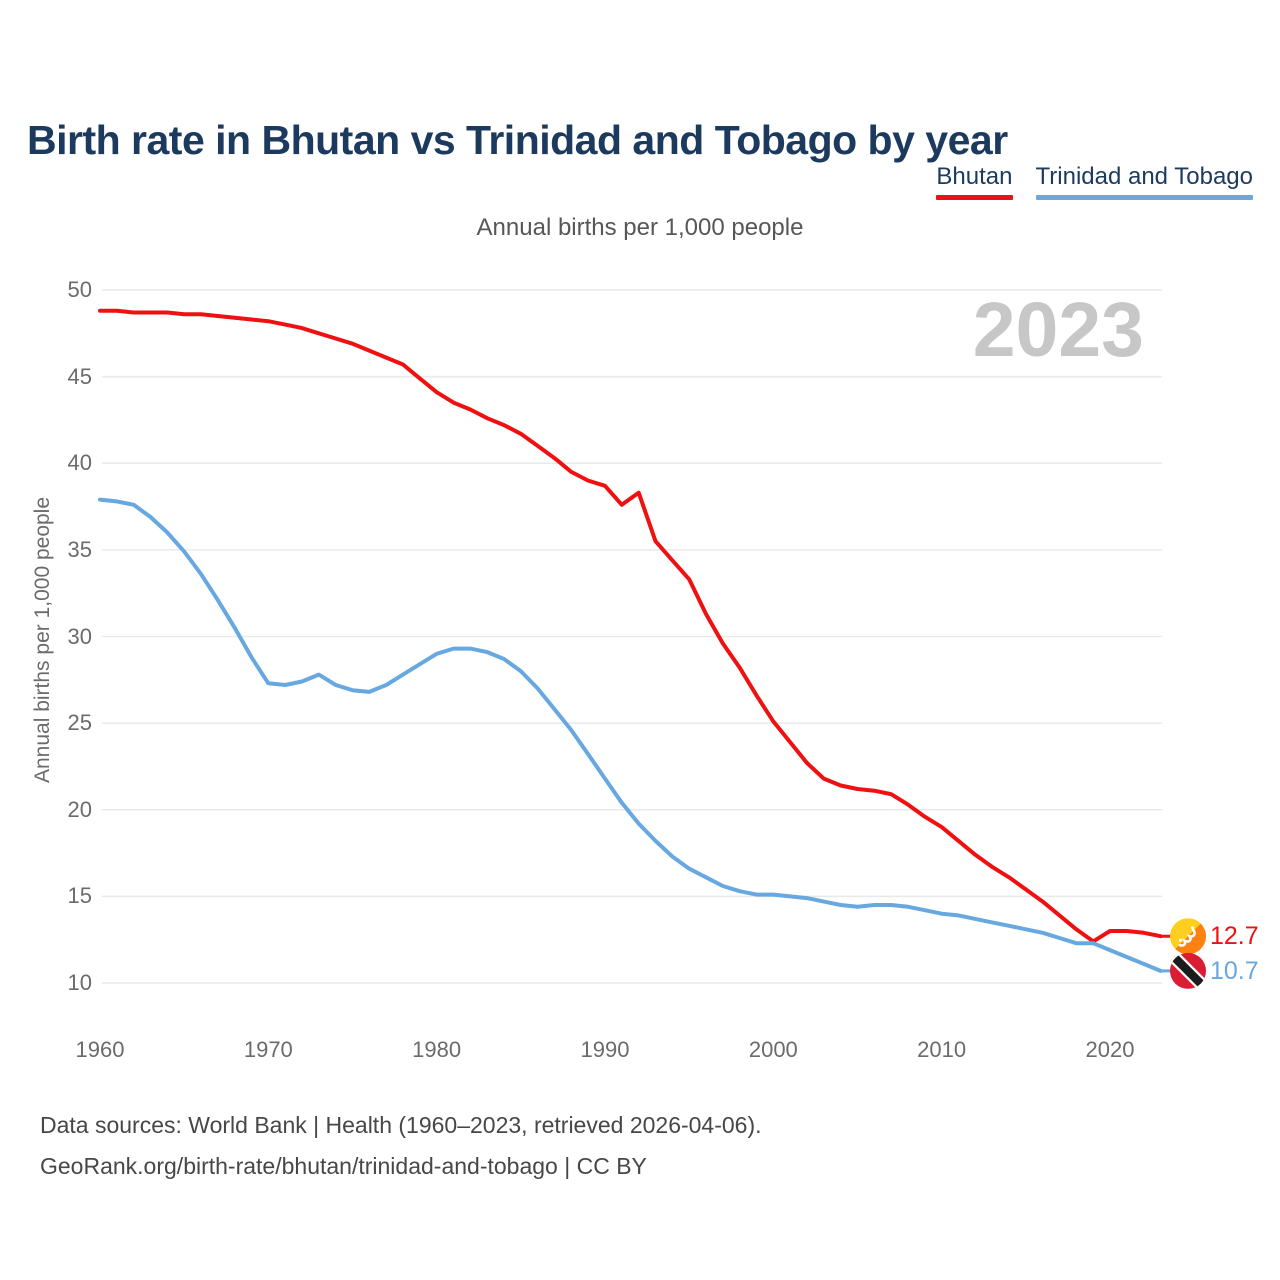  Describe the element at coordinates (79, 289) in the screenshot. I see `y-tick-label: 50` at that location.